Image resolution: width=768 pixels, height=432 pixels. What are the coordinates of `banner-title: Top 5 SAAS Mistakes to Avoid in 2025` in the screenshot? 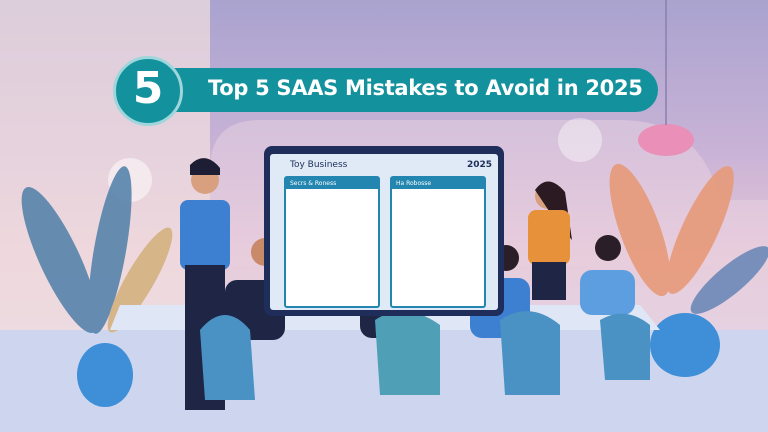 It's located at (425, 88).